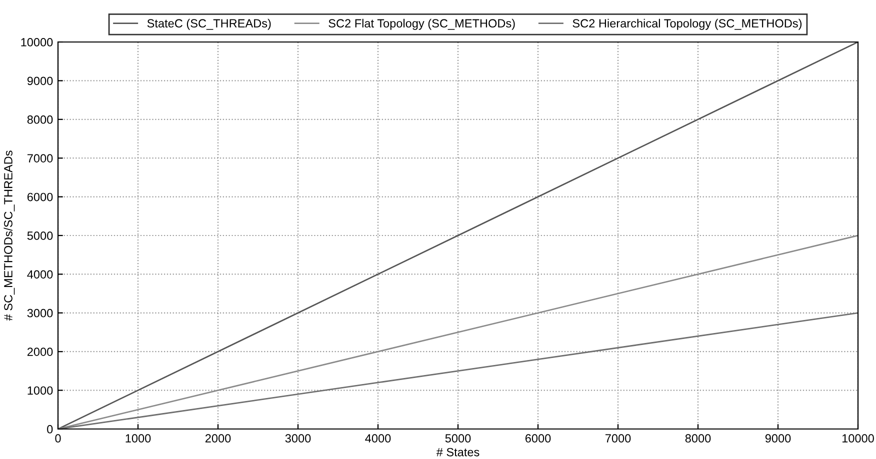  I want to click on y-tick-label: 7000, so click(40, 158).